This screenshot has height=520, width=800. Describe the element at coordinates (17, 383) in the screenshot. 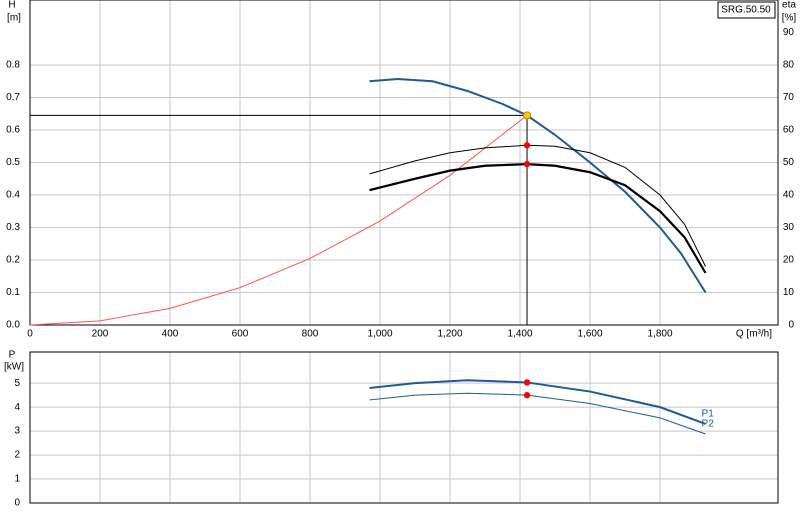

I see `y-tick-label: 5` at that location.